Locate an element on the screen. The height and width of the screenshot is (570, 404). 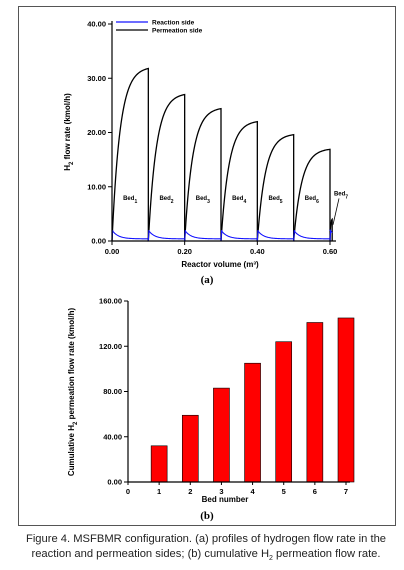
bed-label: Bed2 is located at coordinates (166, 200).